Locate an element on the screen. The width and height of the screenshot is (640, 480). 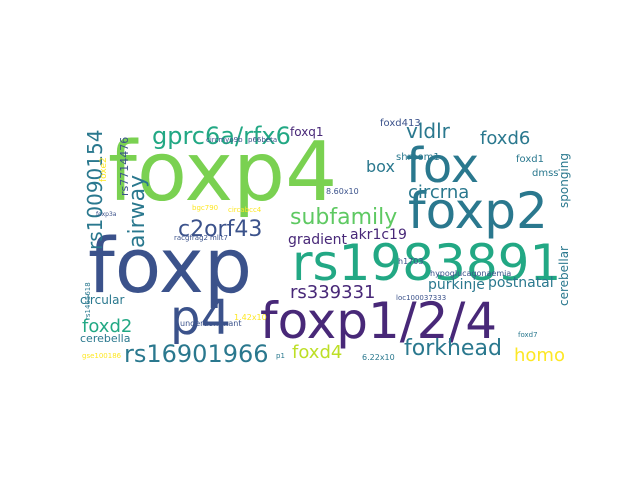
word-cloud-word: rs16901966 is located at coordinates (196, 354).